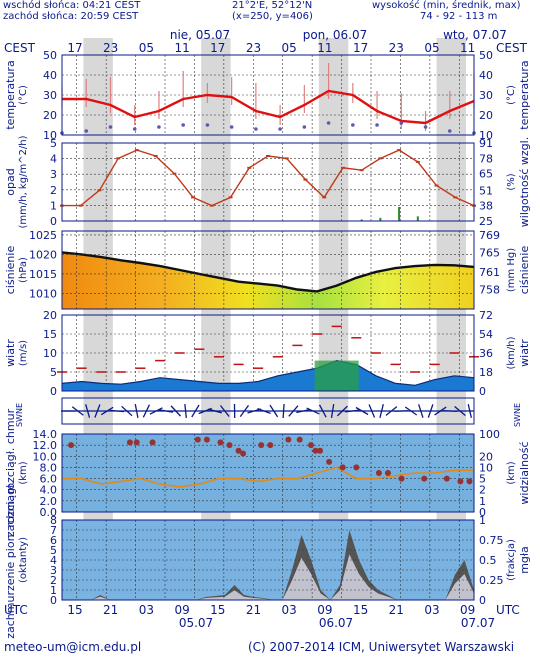 This screenshot has height=660, width=540. What do you see at coordinates (482, 501) in the screenshot?
I see `cloud-tick-right: 1` at bounding box center [482, 501].